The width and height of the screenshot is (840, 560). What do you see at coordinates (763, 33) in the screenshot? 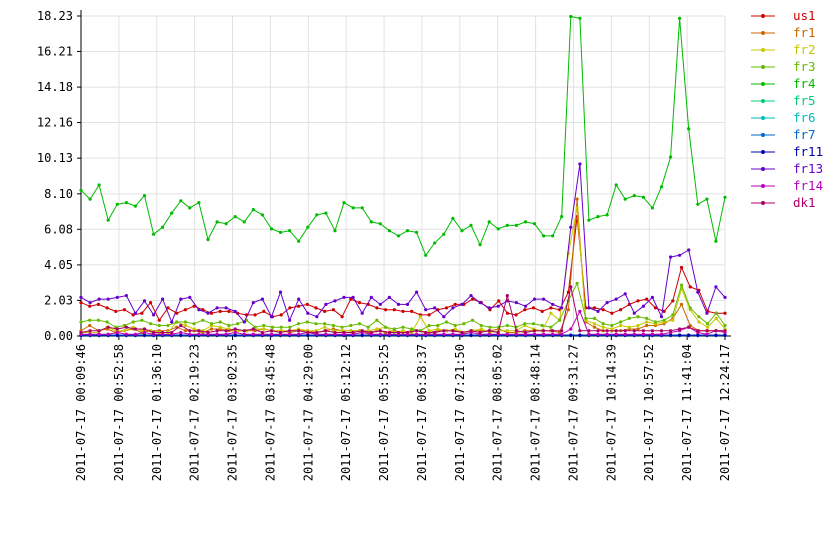
I see `legend-swatch-marker` at bounding box center [763, 33].